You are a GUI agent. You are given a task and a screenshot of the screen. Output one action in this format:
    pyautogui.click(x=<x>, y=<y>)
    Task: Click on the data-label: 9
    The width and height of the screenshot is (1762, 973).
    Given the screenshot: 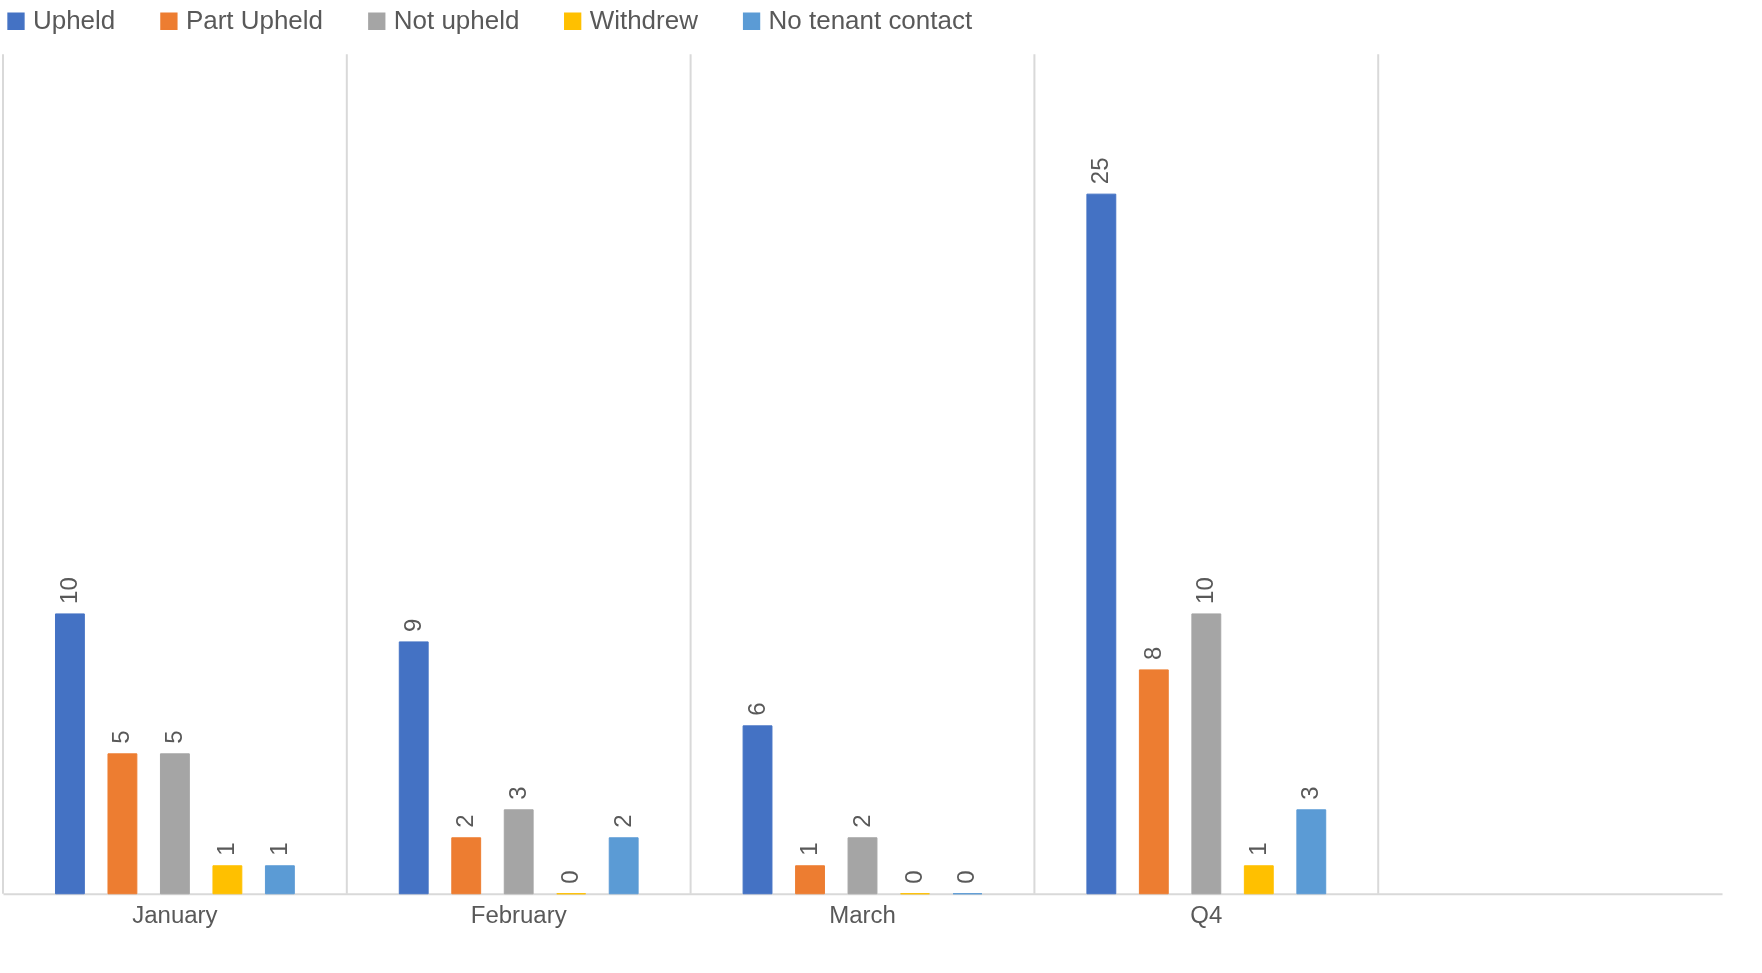 What is the action you would take?
    pyautogui.click(x=412, y=625)
    